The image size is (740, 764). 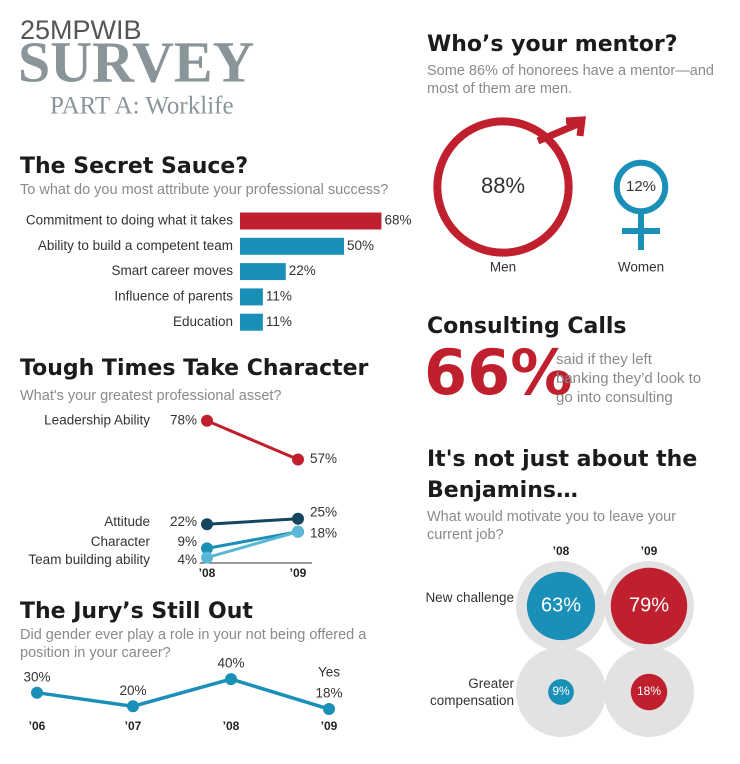 I want to click on value-label: 78%, so click(x=183, y=419).